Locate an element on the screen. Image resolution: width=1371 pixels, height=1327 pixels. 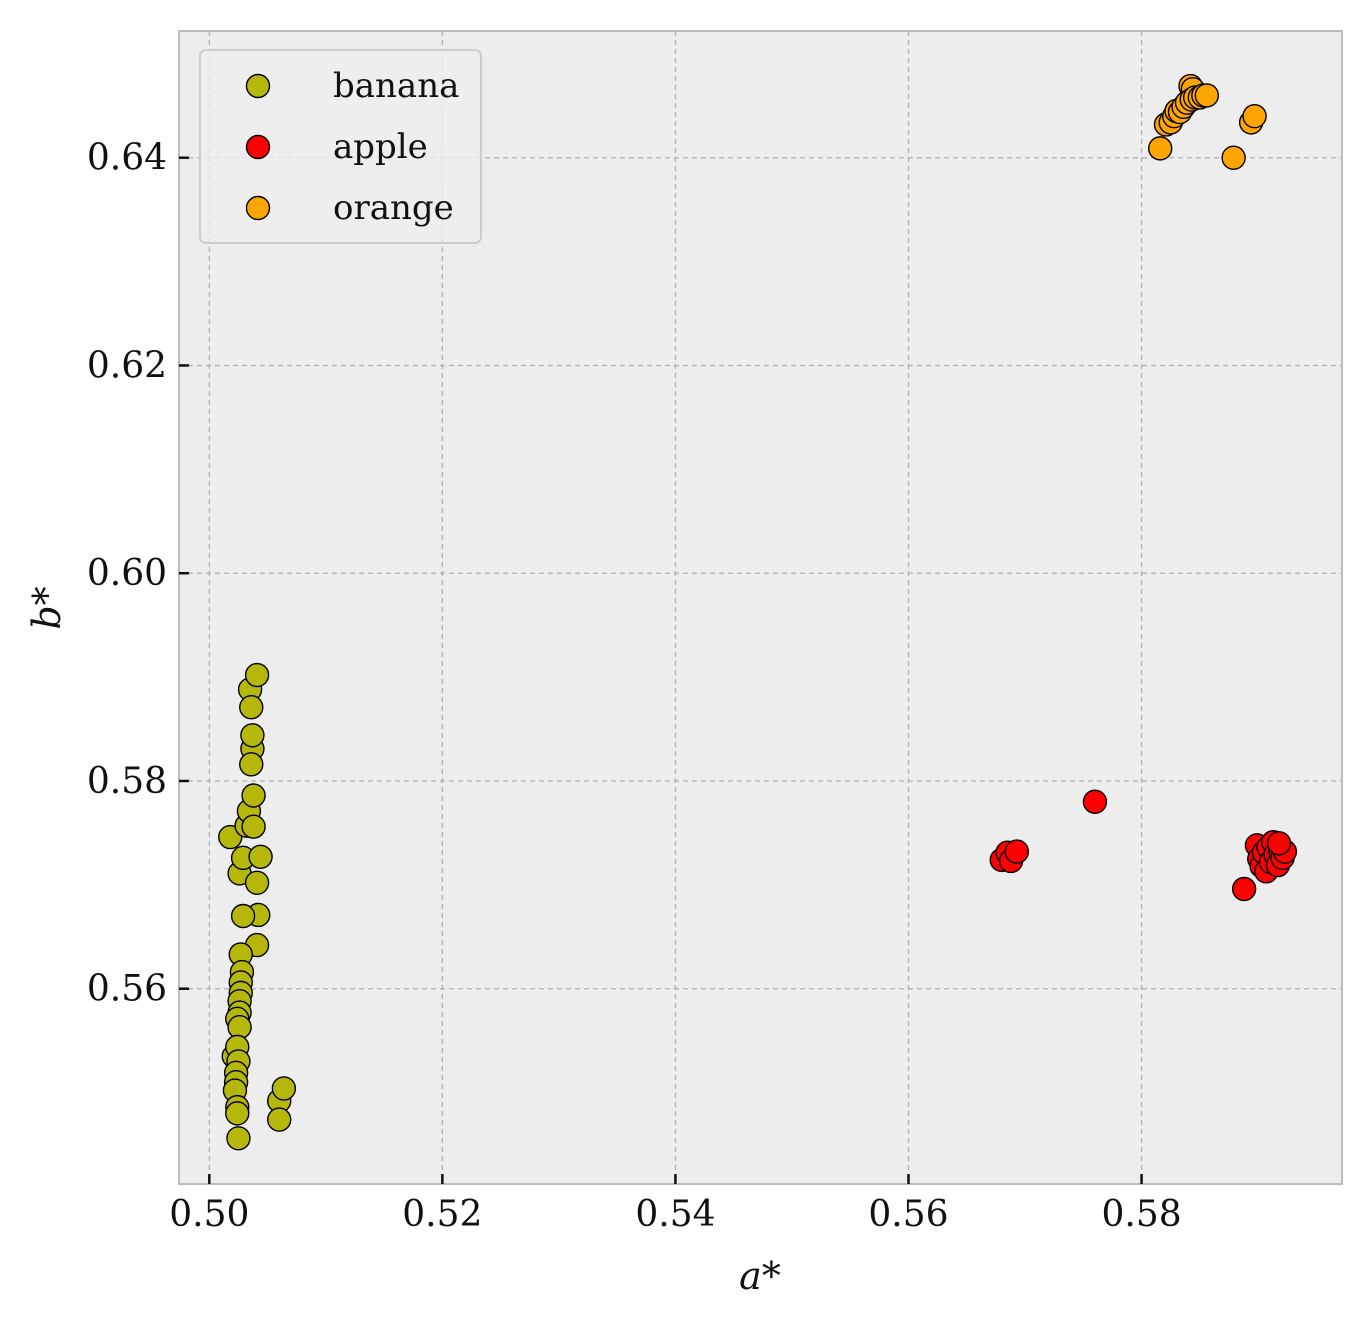
legend-label-banana: banana is located at coordinates (396, 86).